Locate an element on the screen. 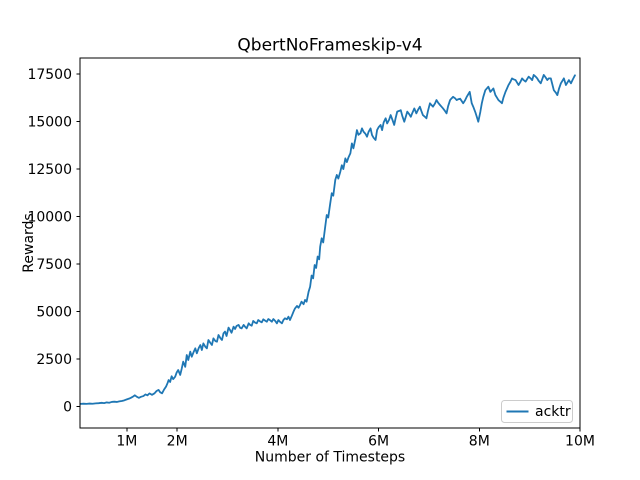 The width and height of the screenshot is (640, 480). y-axis-label: Rewards is located at coordinates (29, 242).